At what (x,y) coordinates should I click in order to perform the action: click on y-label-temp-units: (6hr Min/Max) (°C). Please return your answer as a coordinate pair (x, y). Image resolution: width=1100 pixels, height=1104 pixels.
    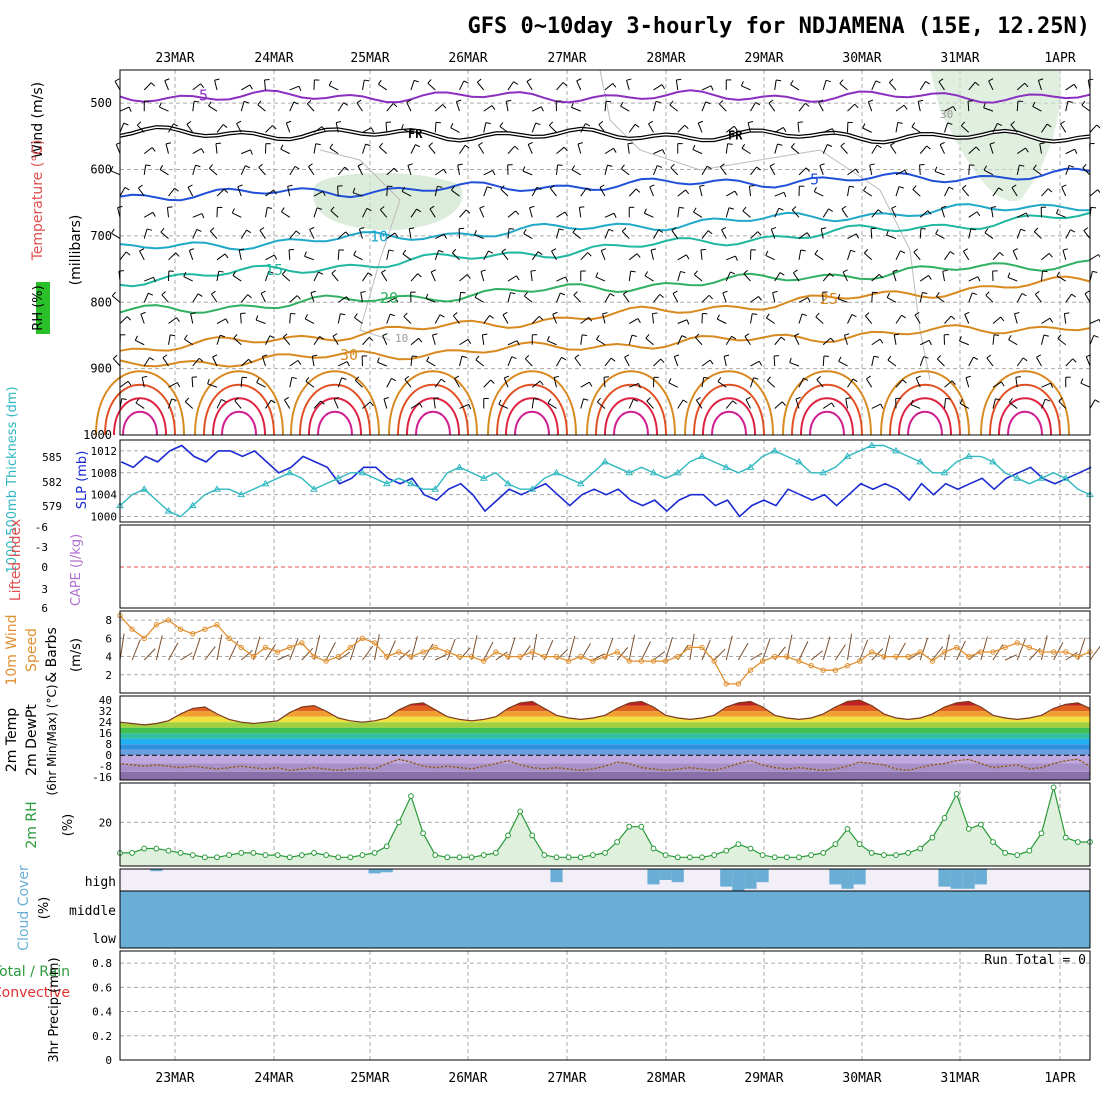
    Looking at the image, I should click on (52, 739).